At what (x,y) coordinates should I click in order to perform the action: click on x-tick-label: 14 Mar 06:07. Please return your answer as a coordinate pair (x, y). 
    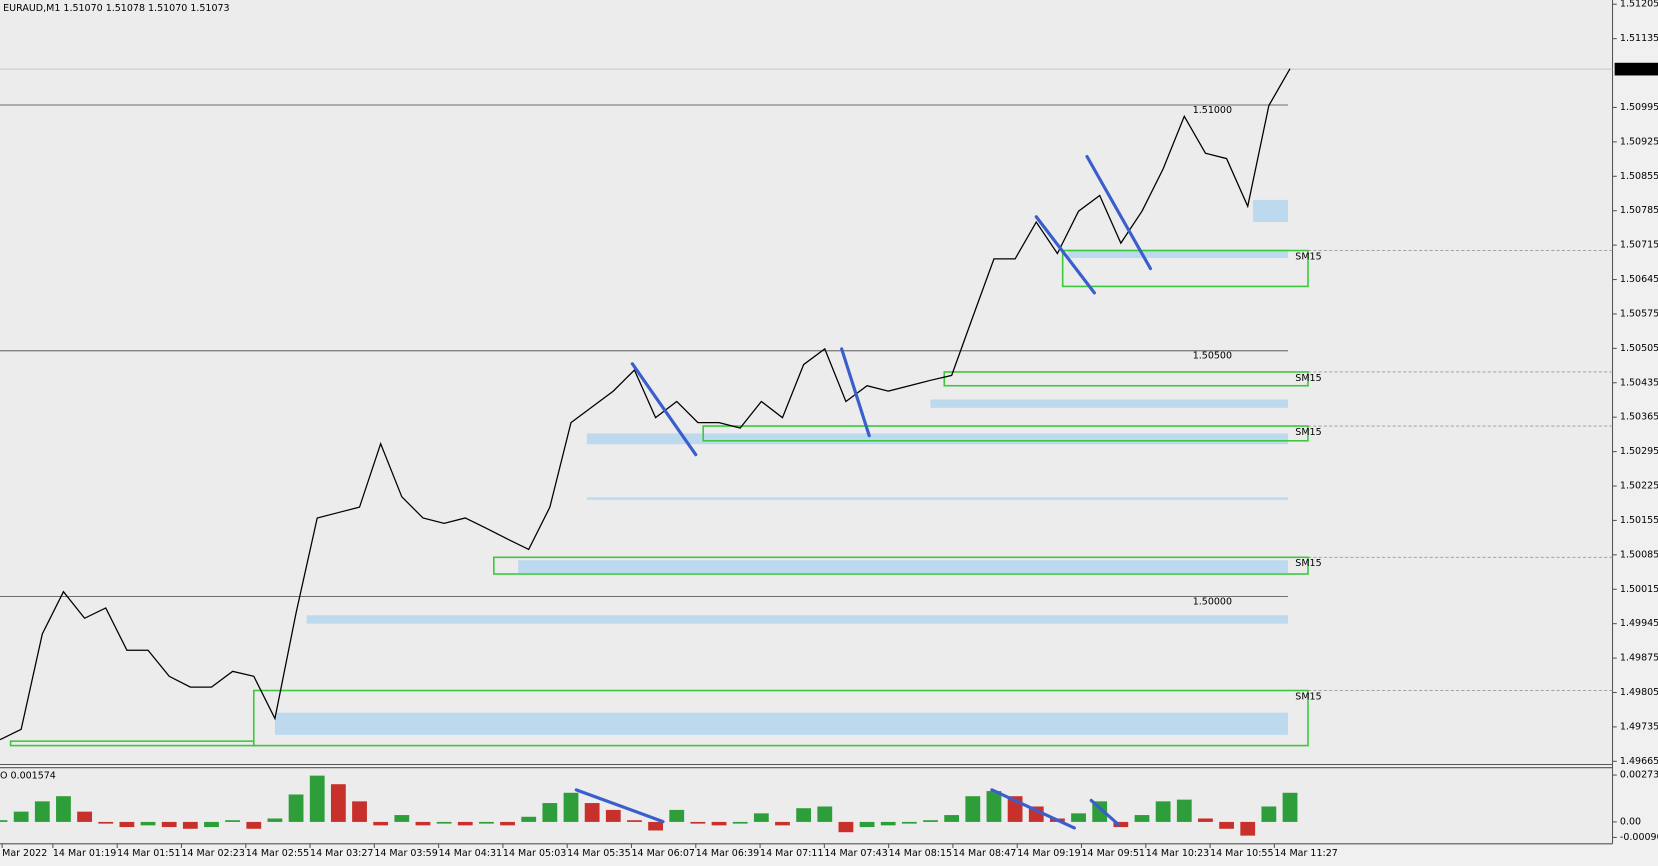
    Looking at the image, I should click on (662, 853).